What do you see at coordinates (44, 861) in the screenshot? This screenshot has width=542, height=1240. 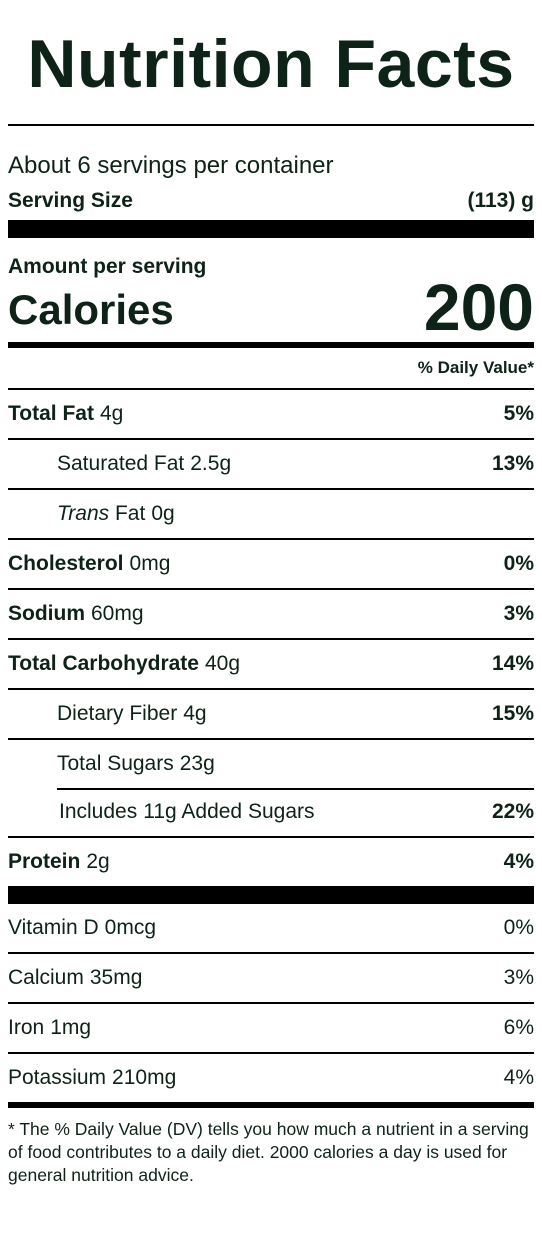 I see `nutrient-name: Protein` at bounding box center [44, 861].